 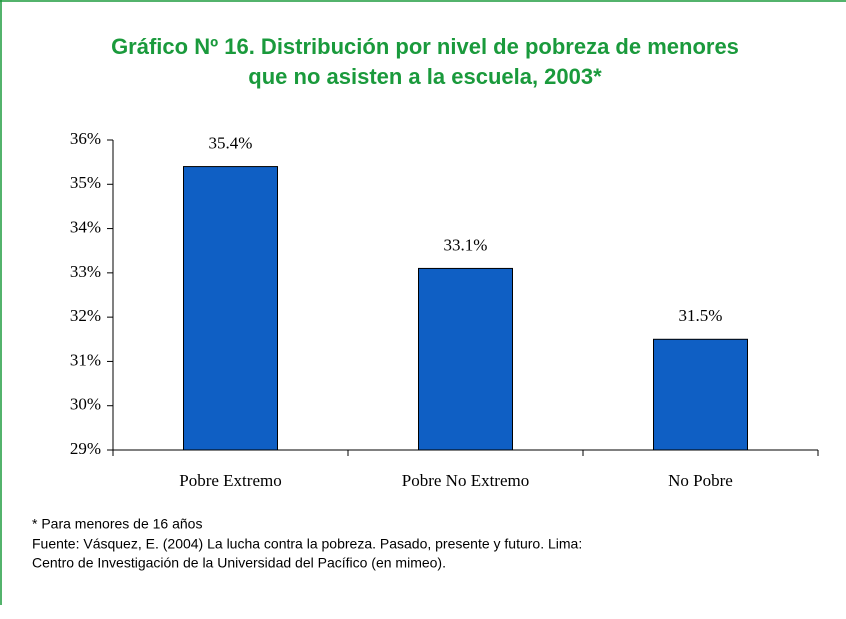 What do you see at coordinates (85, 226) in the screenshot?
I see `y-tick-label: 34%` at bounding box center [85, 226].